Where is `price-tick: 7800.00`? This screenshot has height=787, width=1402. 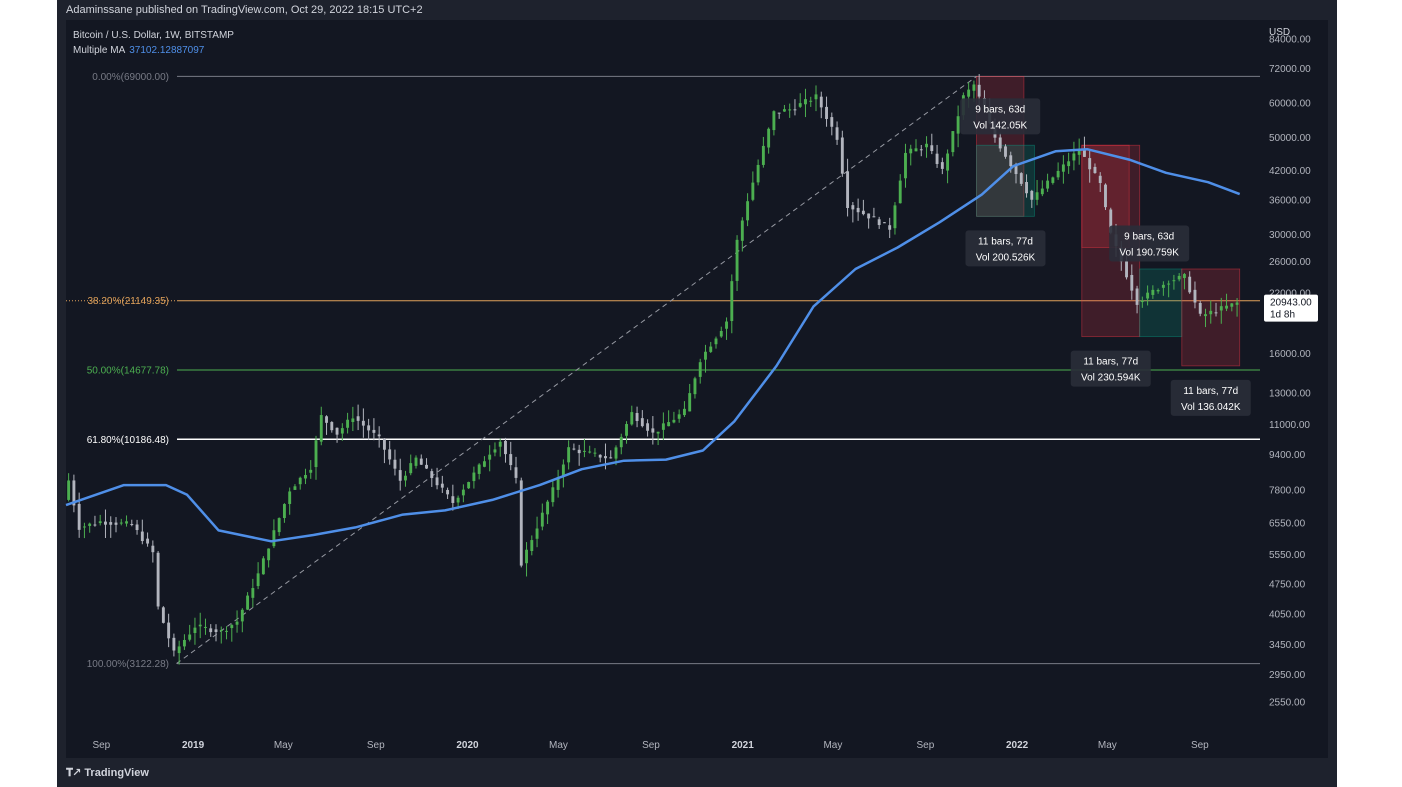
price-tick: 7800.00 is located at coordinates (1287, 490).